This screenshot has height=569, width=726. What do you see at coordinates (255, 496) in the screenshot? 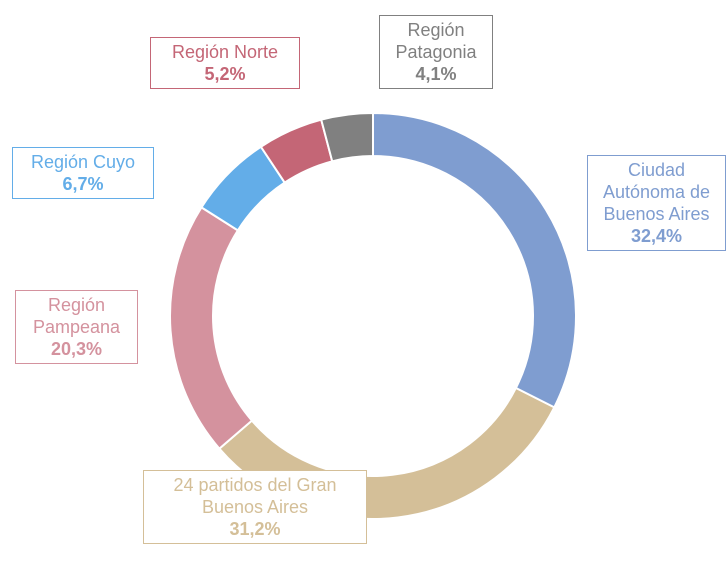
I see `label-name: 24 partidos del Gran Buenos Aires` at bounding box center [255, 496].